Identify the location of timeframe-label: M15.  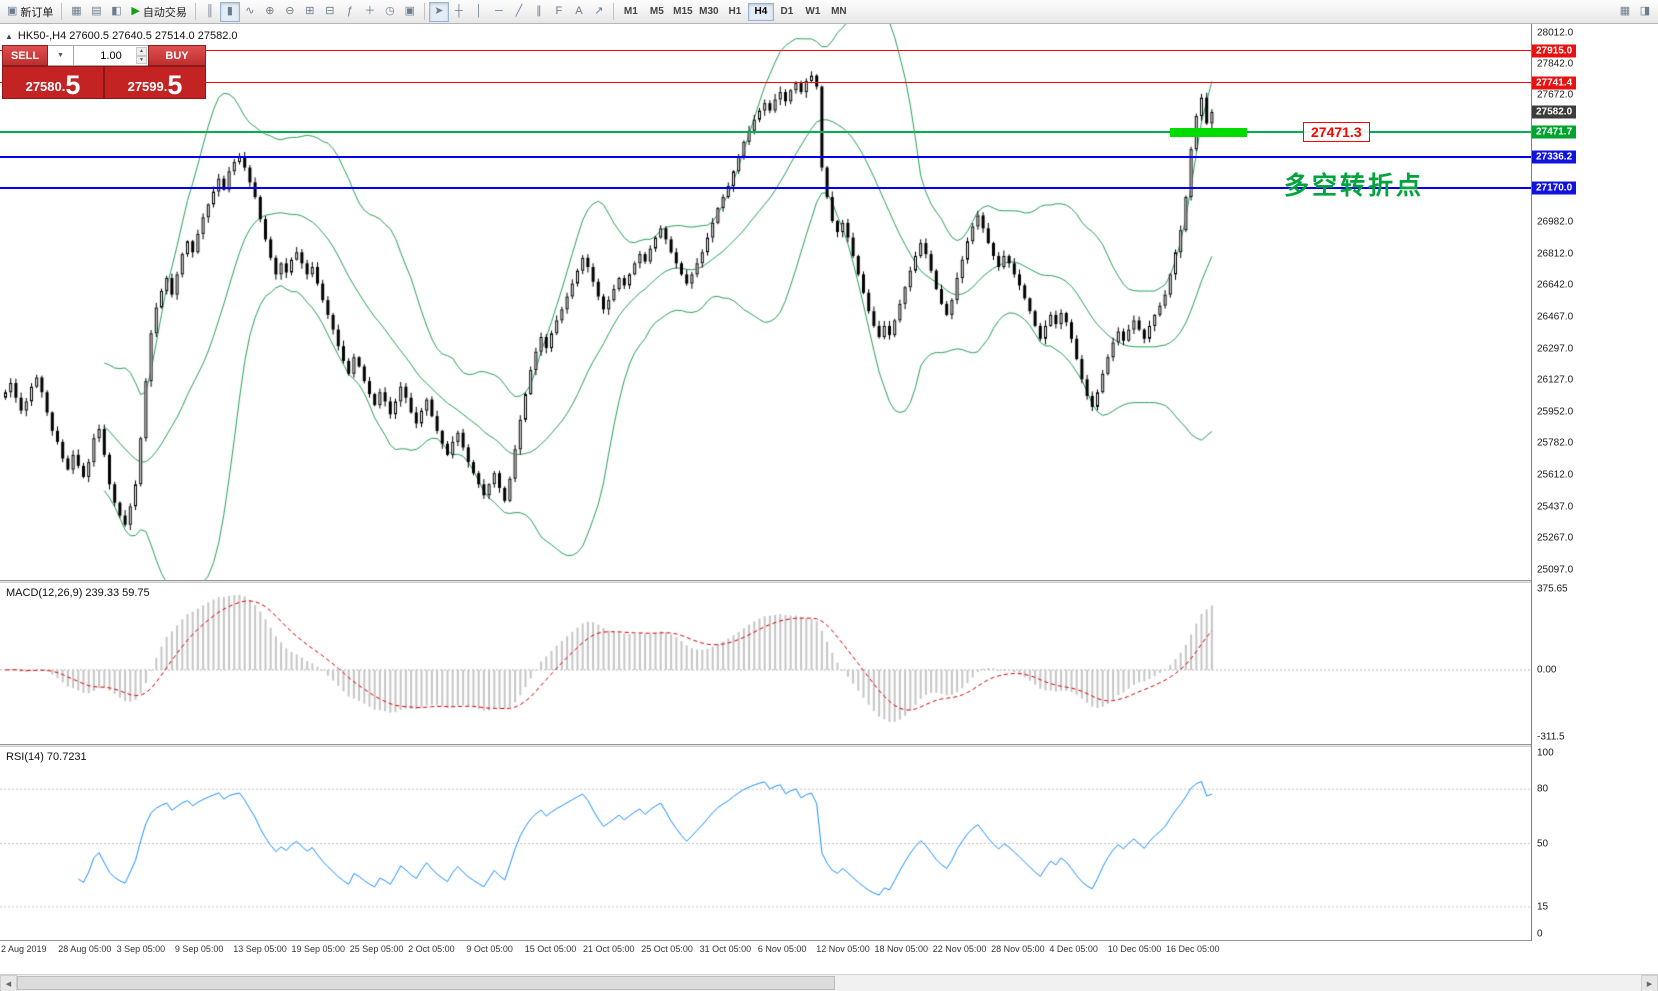
(683, 11).